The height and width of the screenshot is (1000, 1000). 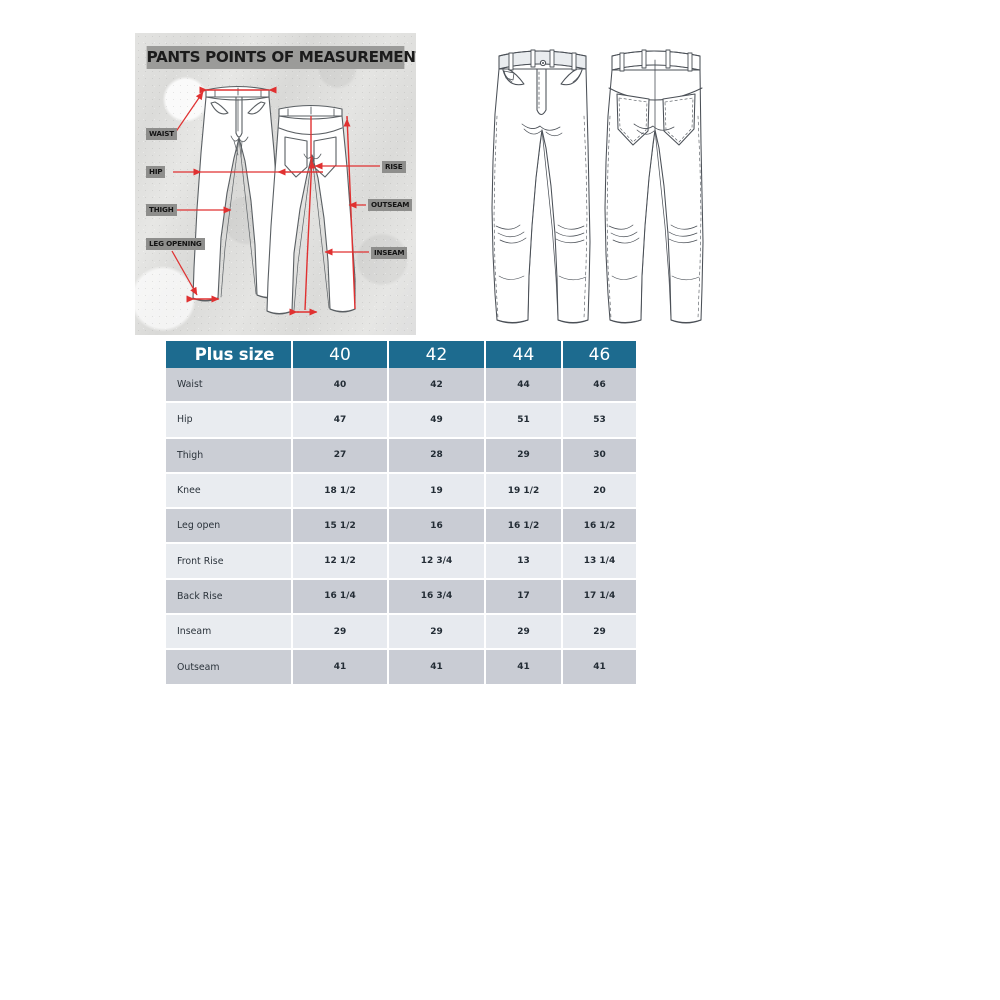 I want to click on table-row: Waist 40 42 44 46, so click(x=401, y=386).